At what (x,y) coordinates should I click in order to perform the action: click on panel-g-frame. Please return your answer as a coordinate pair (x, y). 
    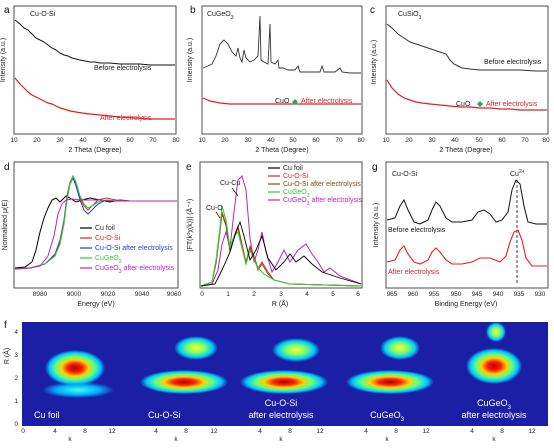
    Looking at the image, I should click on (467, 225).